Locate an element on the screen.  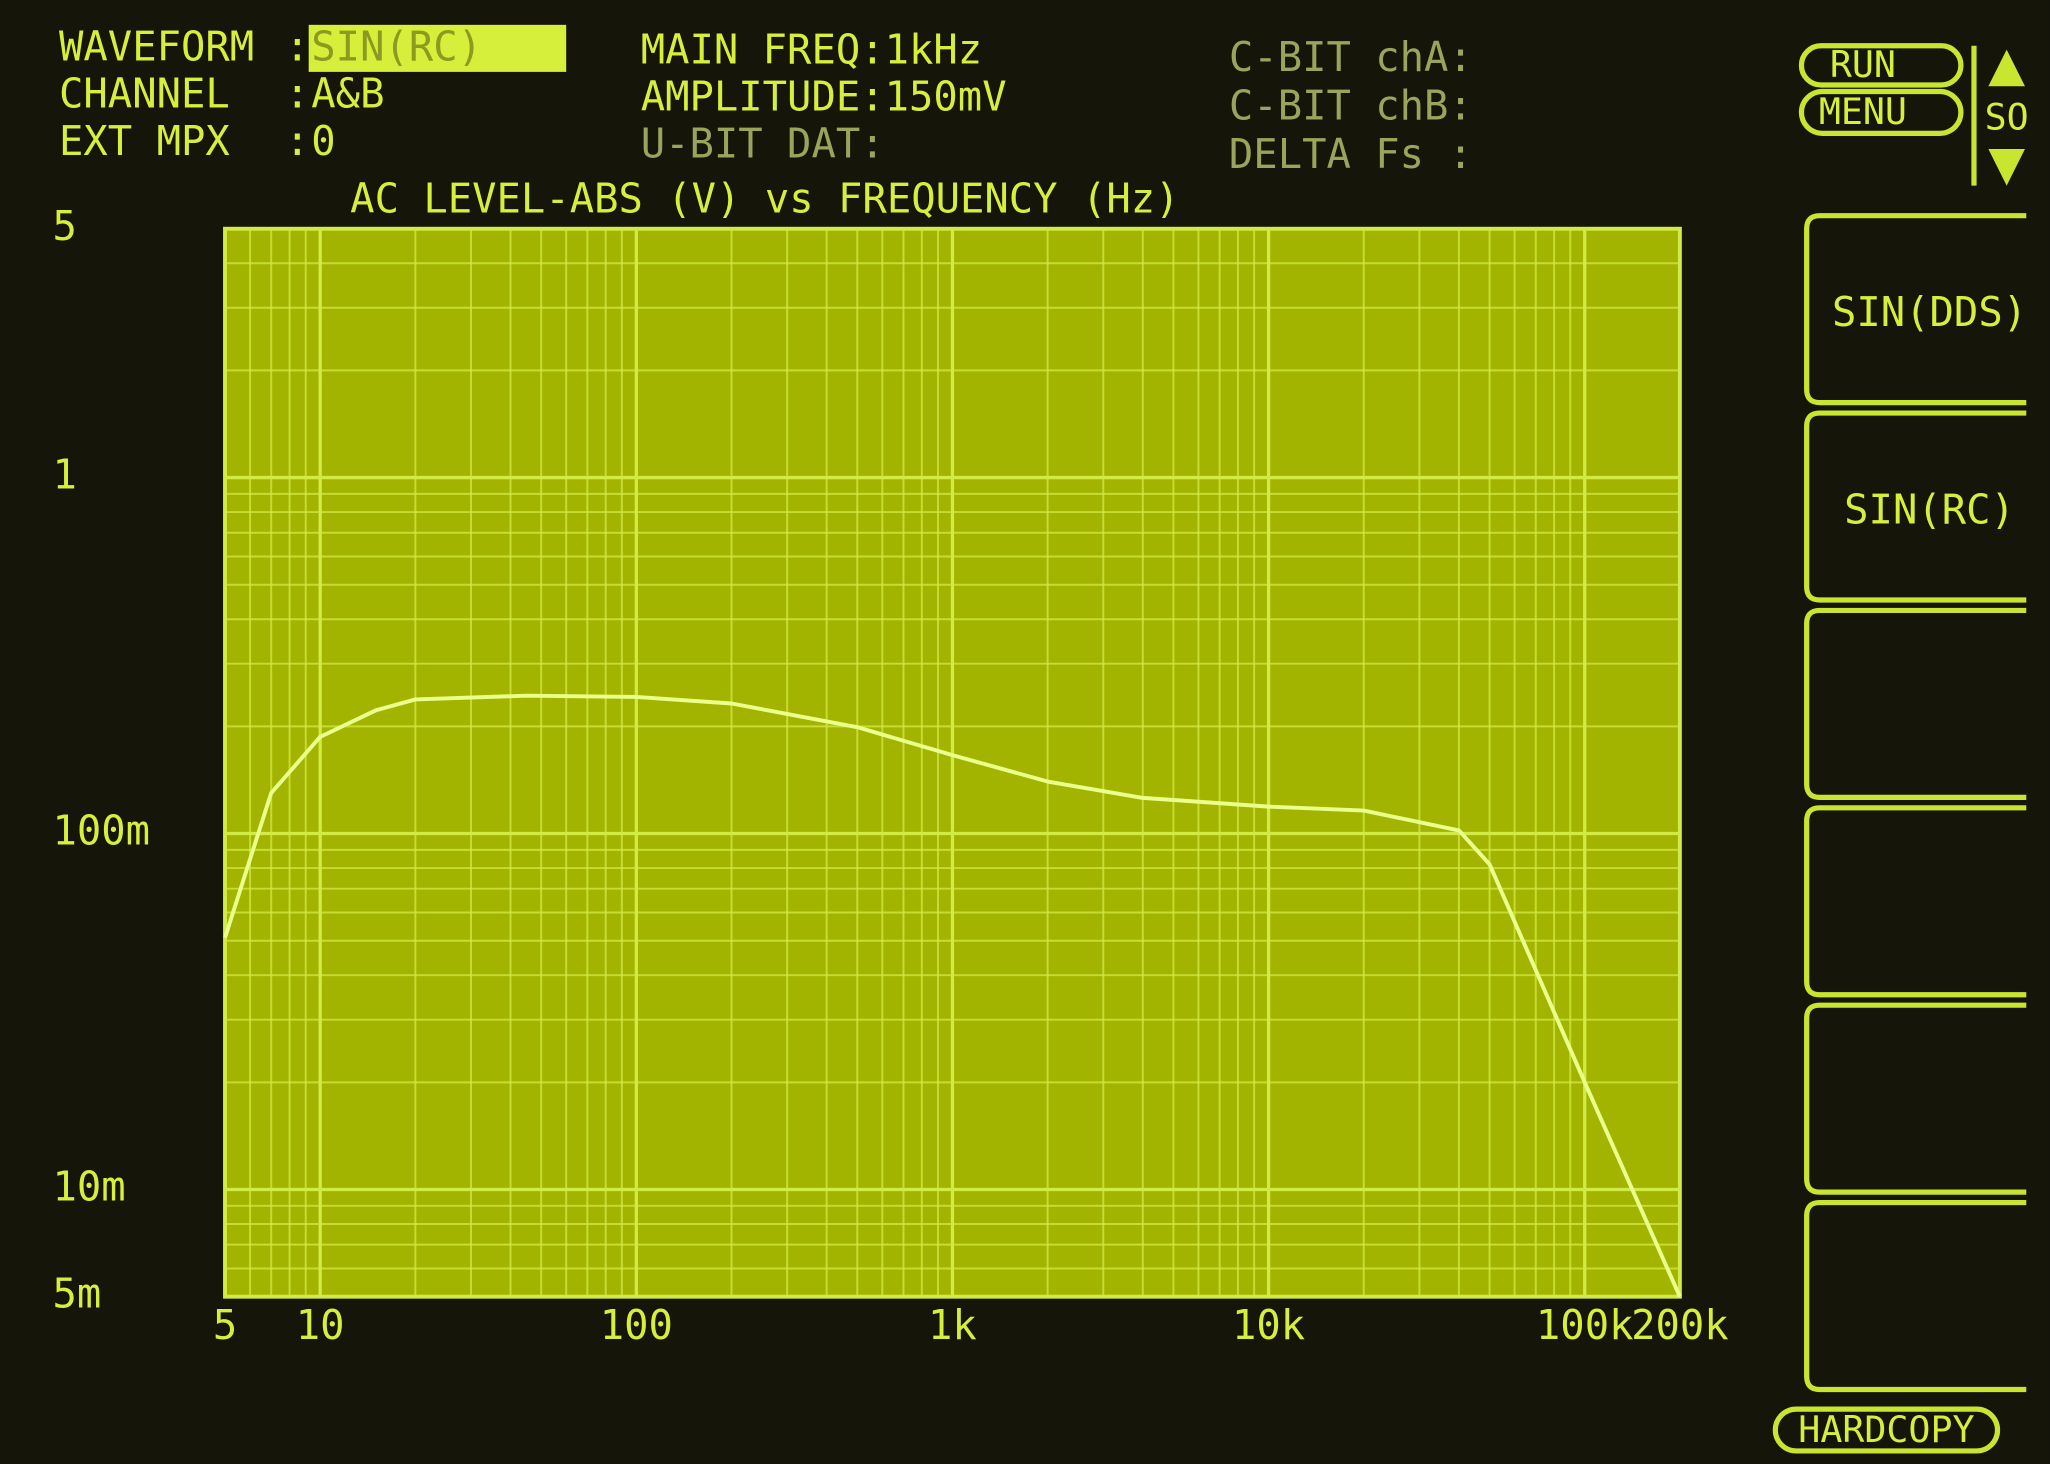
scroll-down-arrow is located at coordinates (2006, 167).